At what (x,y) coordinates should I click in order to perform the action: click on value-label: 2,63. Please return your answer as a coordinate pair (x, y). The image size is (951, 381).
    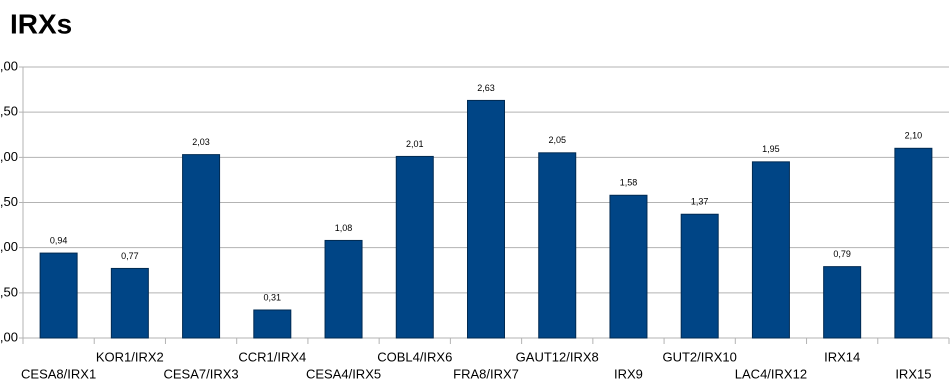
    Looking at the image, I should click on (486, 88).